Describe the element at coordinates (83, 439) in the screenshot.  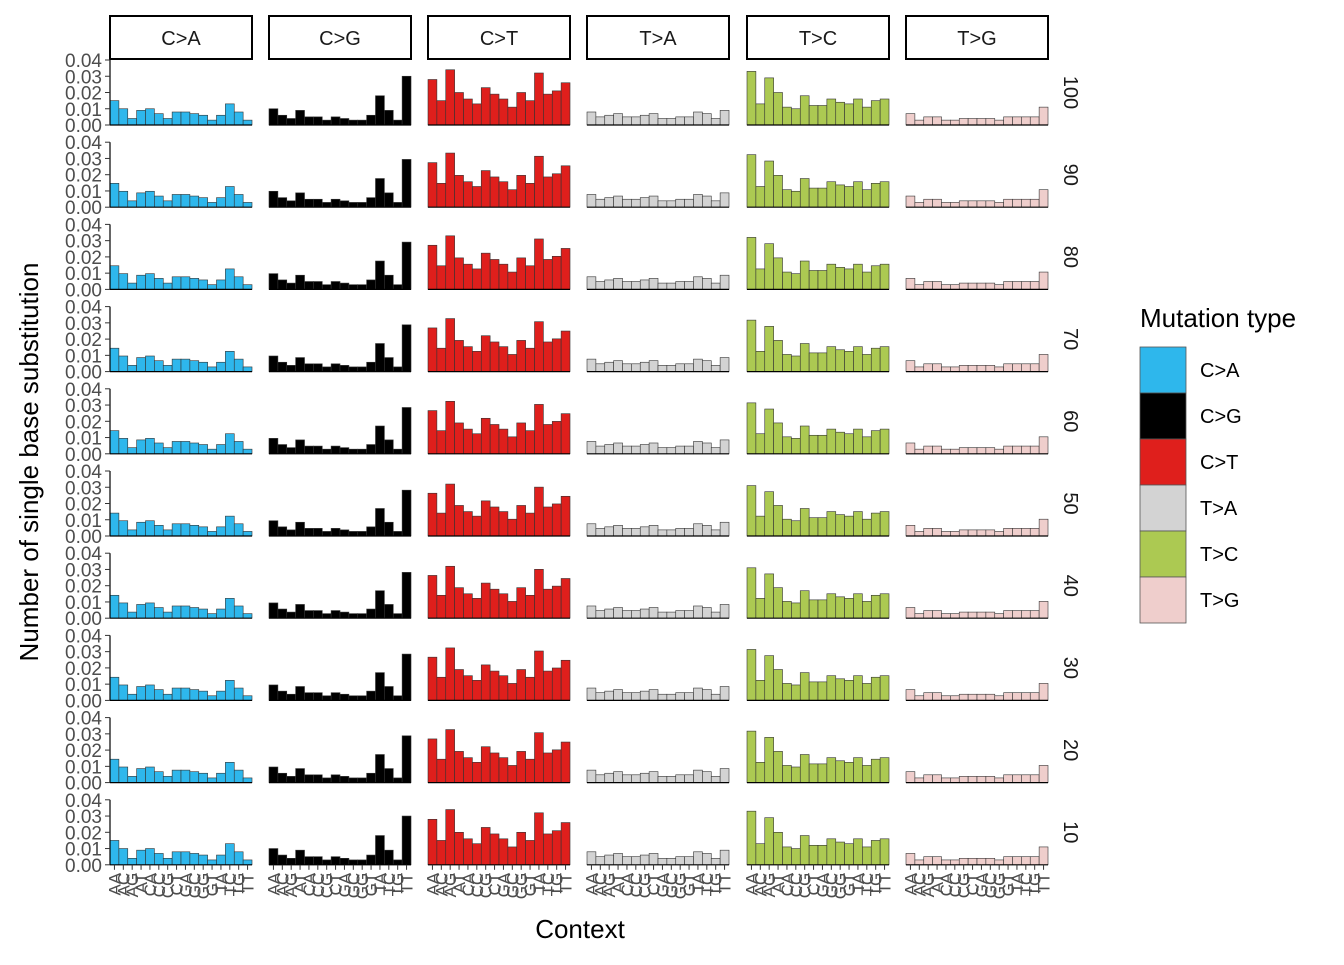
I see `y-tick-label: 0.01` at that location.